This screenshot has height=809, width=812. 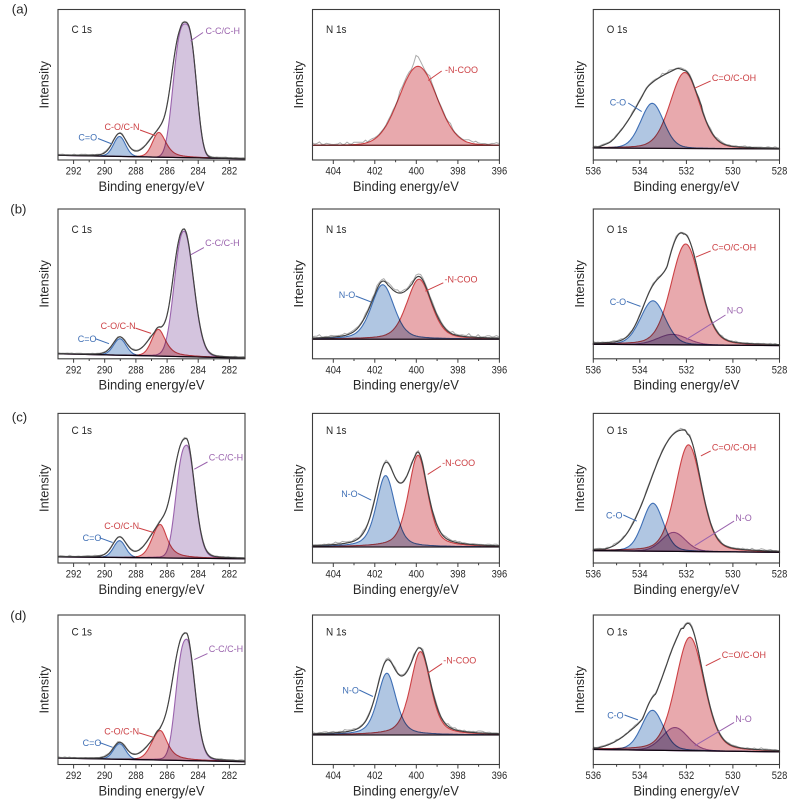 I want to click on svg-text: (b), so click(x=18, y=208).